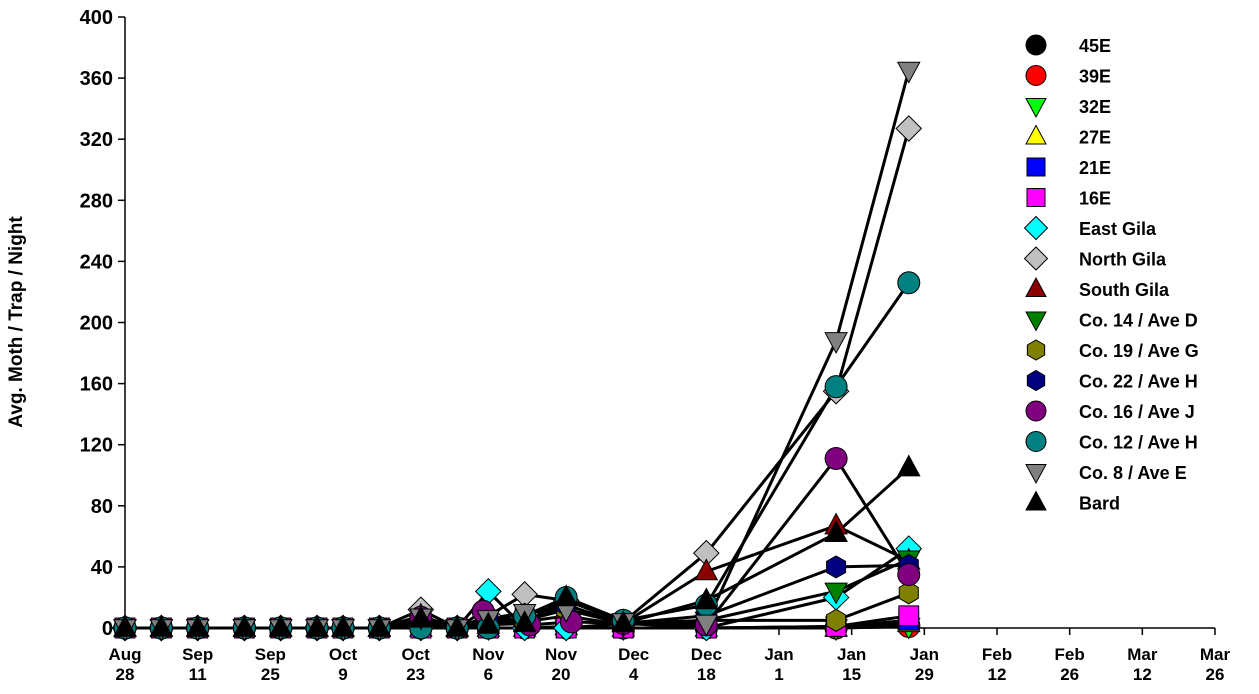  What do you see at coordinates (633, 654) in the screenshot?
I see `x-tick-label-line1: Dec` at bounding box center [633, 654].